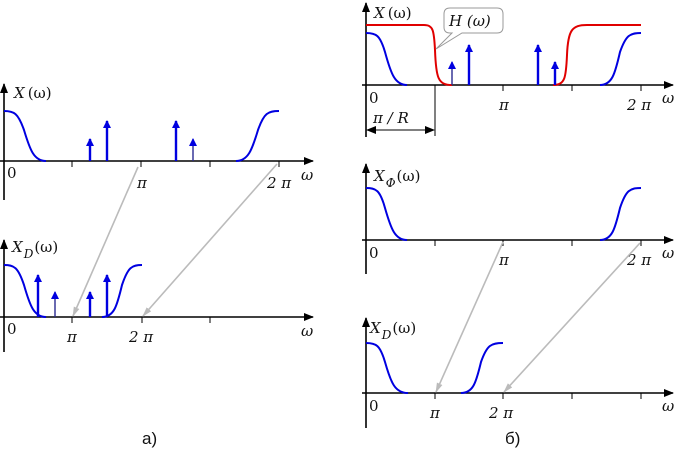 This screenshot has width=681, height=456. I want to click on panel-a-top-plot: X (ω) 0 π 2 π ω, so click(157, 141).